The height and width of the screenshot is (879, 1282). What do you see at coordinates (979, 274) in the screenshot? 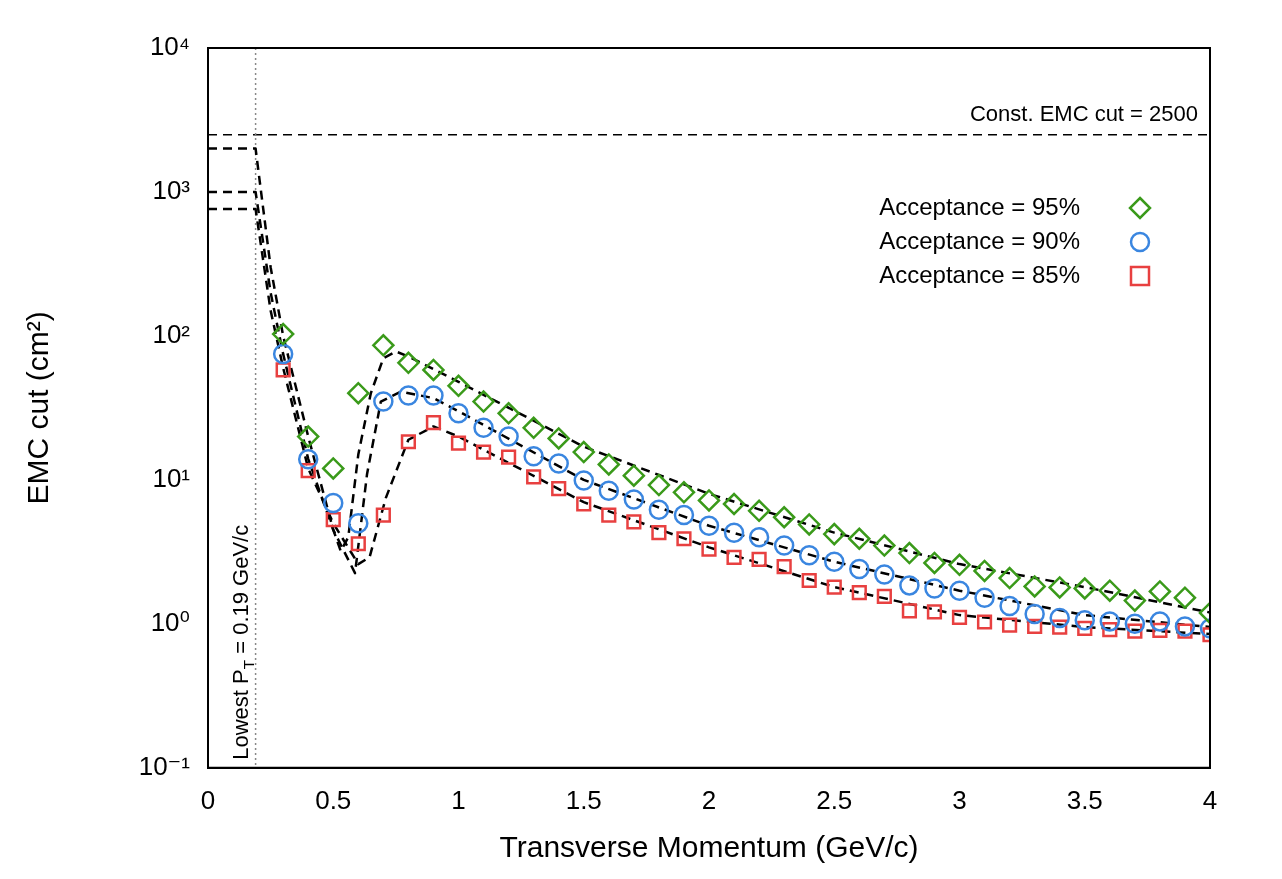
I see `legend-label: Acceptance = 85%` at bounding box center [979, 274].